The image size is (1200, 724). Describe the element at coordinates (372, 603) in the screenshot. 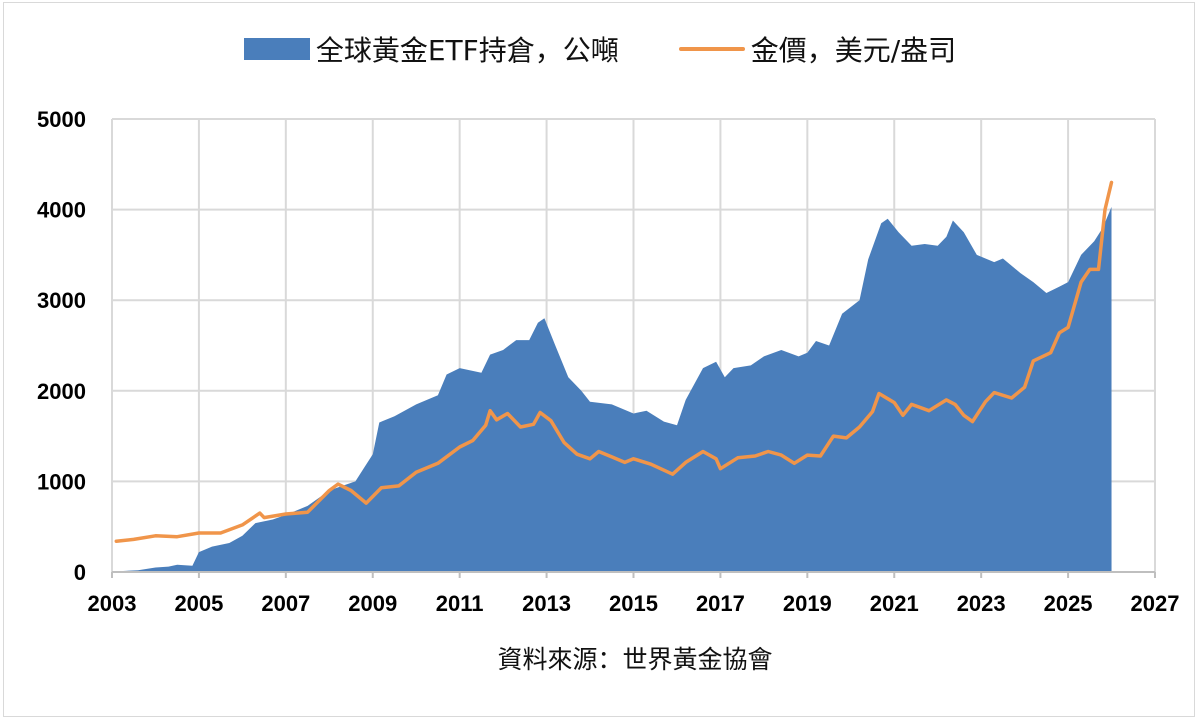

I see `x-tick-label: 2009` at that location.